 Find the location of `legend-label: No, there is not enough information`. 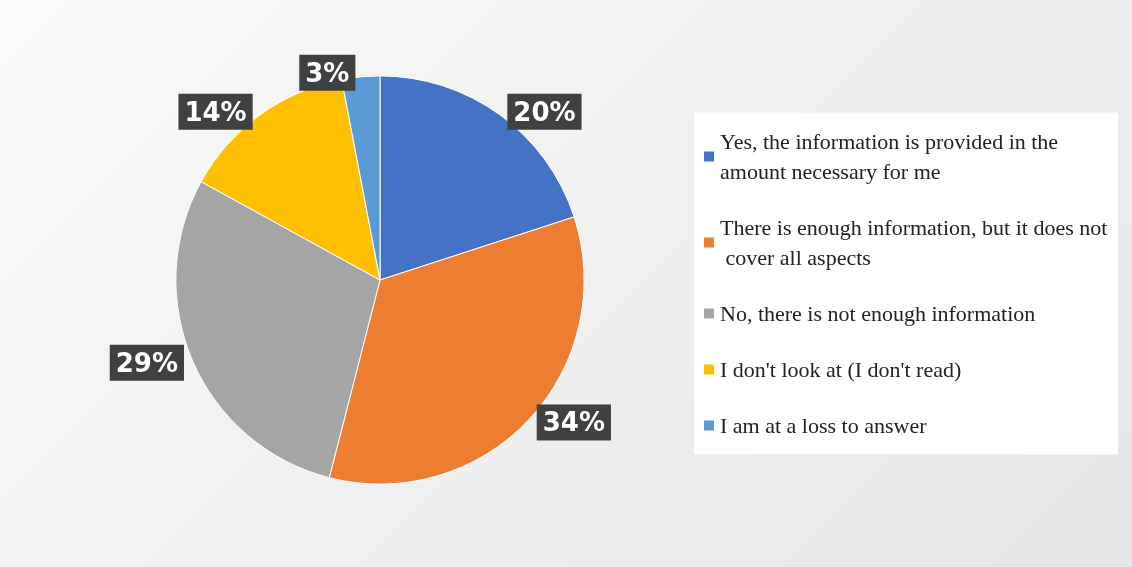

legend-label: No, there is not enough information is located at coordinates (878, 313).